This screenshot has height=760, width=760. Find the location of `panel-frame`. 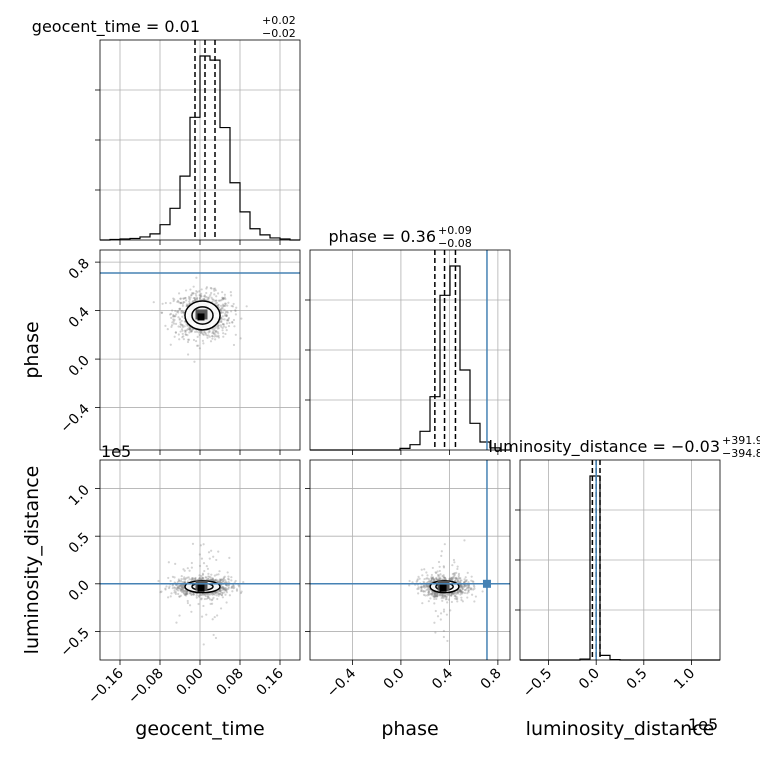

panel-frame is located at coordinates (620, 560).